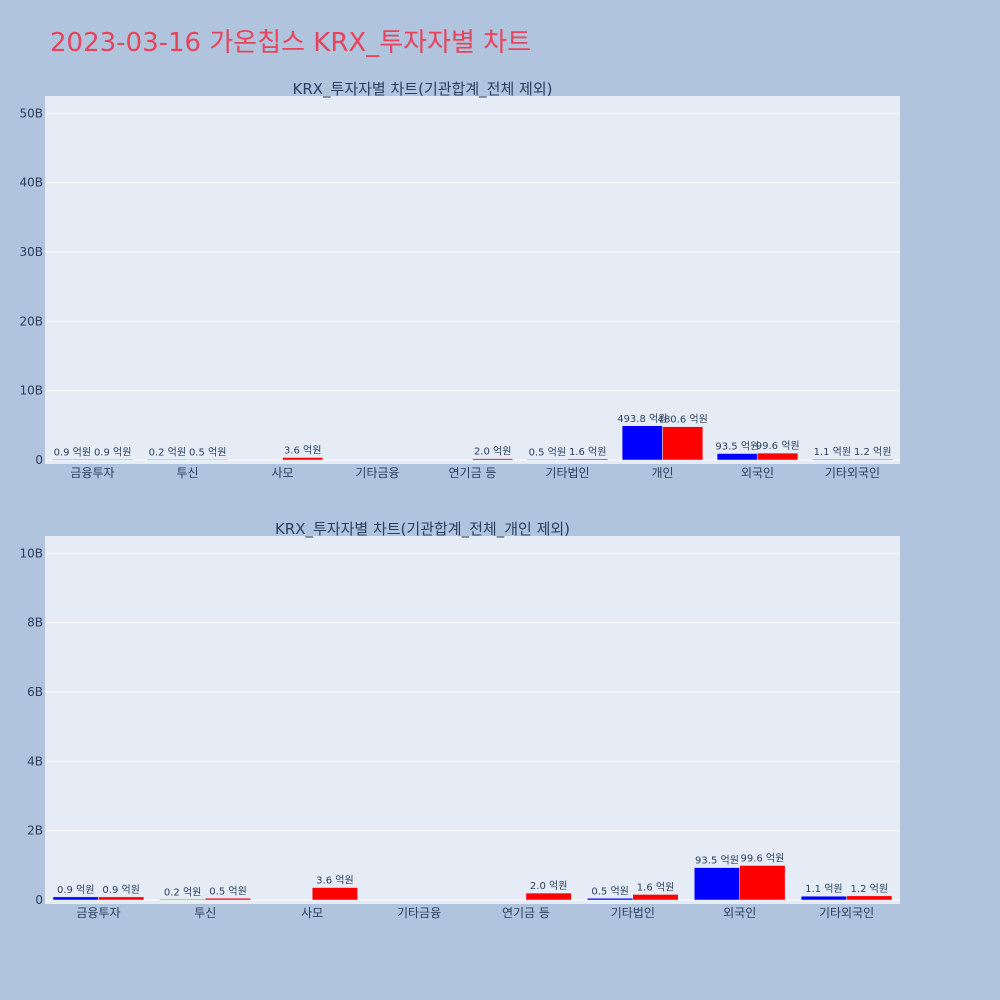 This screenshot has width=1000, height=1000. I want to click on y-tick-label: 8B, so click(35, 623).